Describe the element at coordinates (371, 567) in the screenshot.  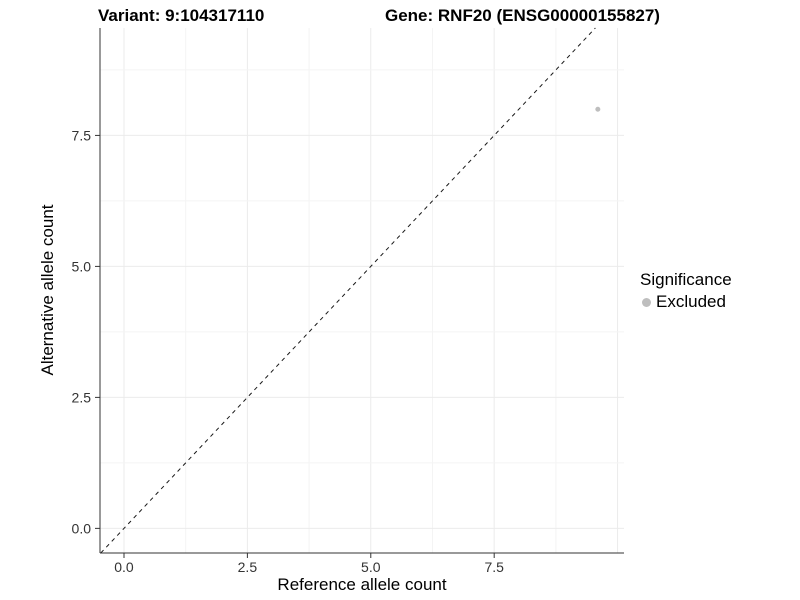
I see `x-tick-label: 5.0` at that location.